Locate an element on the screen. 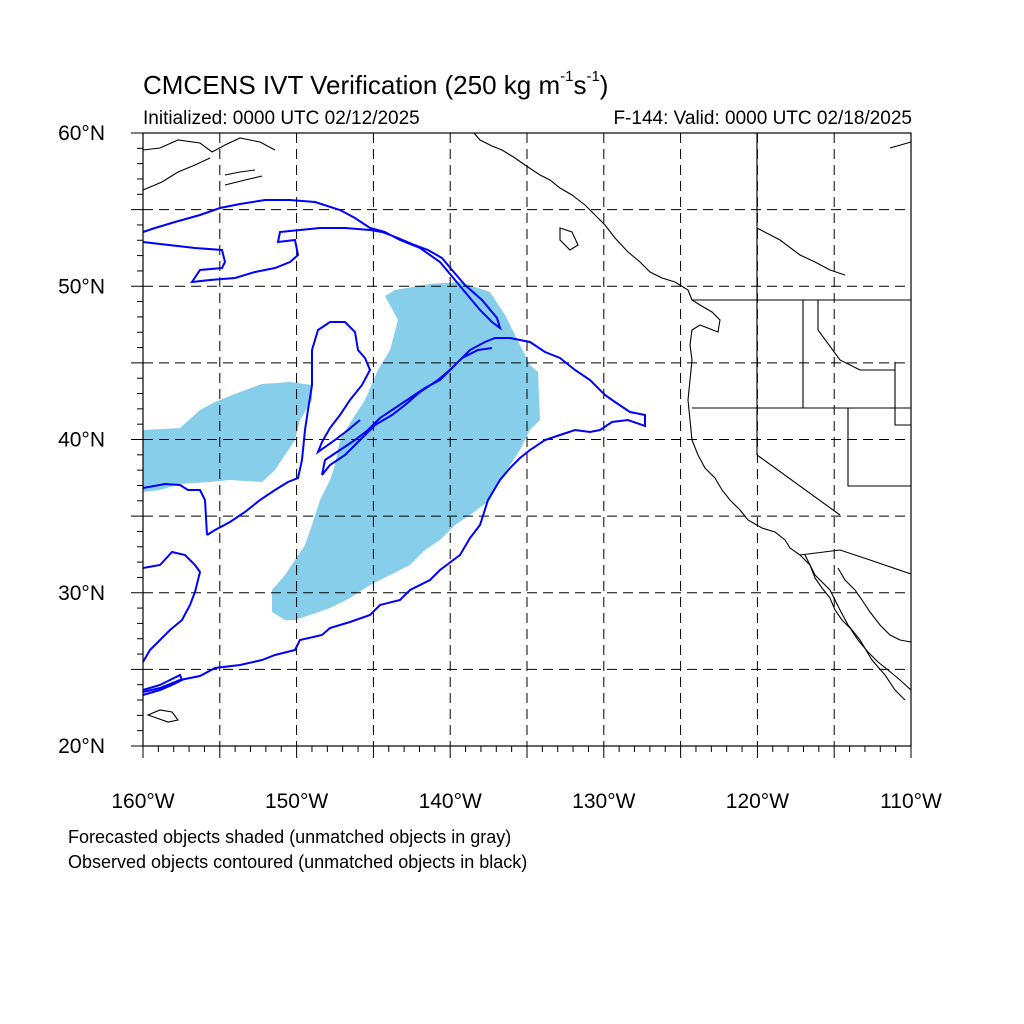  lat-tick-label: 30°N is located at coordinates (81, 593).